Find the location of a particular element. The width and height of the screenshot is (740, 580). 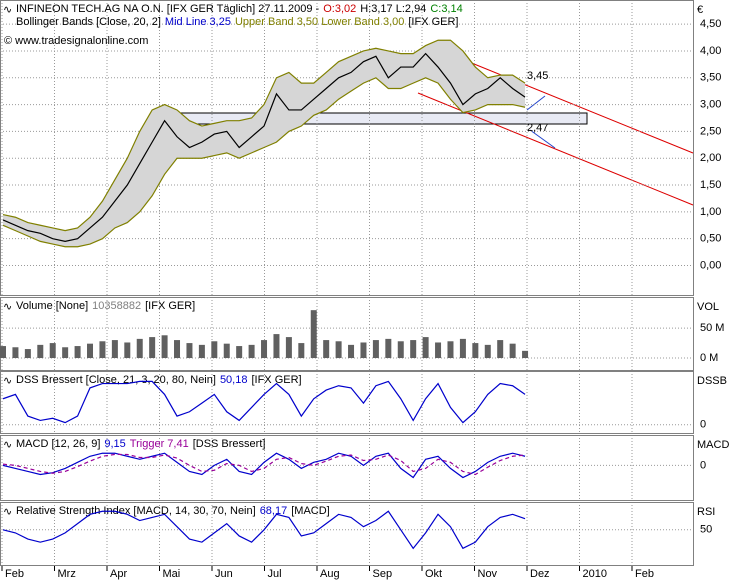

title-part: 50,18 is located at coordinates (234, 380).